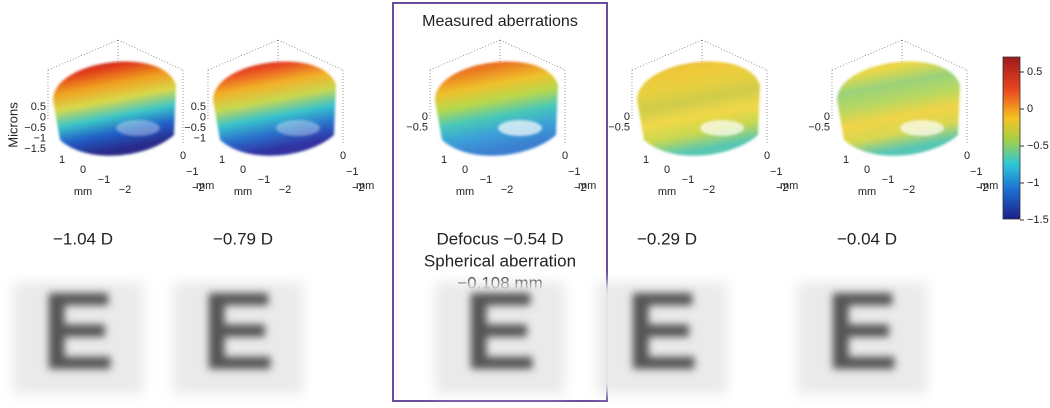 The image size is (1050, 408). What do you see at coordinates (1011, 138) in the screenshot?
I see `colorbar` at bounding box center [1011, 138].